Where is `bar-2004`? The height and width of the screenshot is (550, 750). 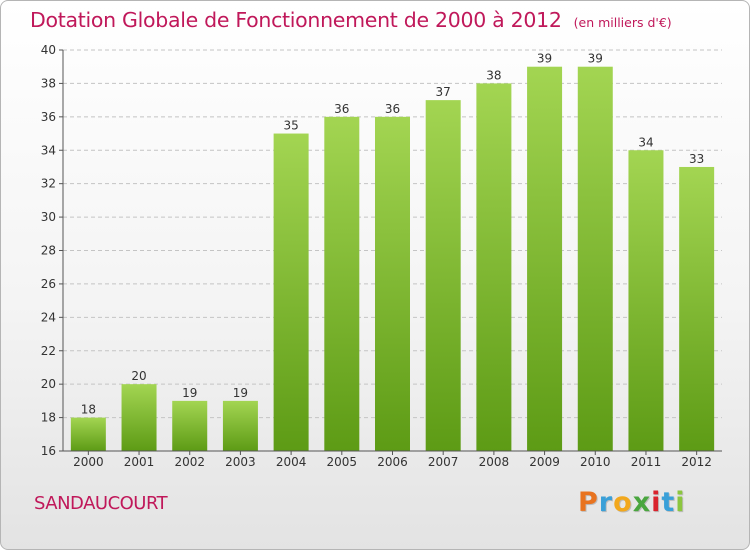 bar-2004 is located at coordinates (291, 292).